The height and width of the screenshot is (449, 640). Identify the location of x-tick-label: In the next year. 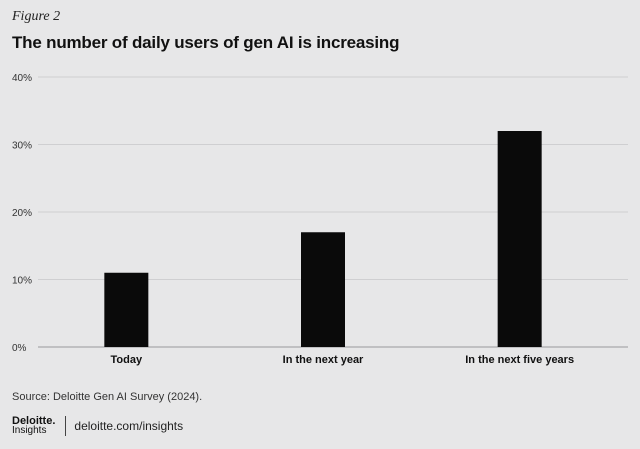
(323, 360).